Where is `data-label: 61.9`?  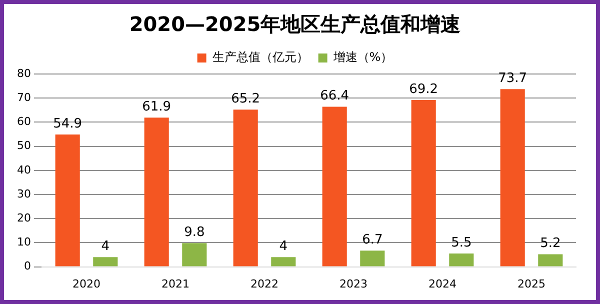
data-label: 61.9 is located at coordinates (157, 106).